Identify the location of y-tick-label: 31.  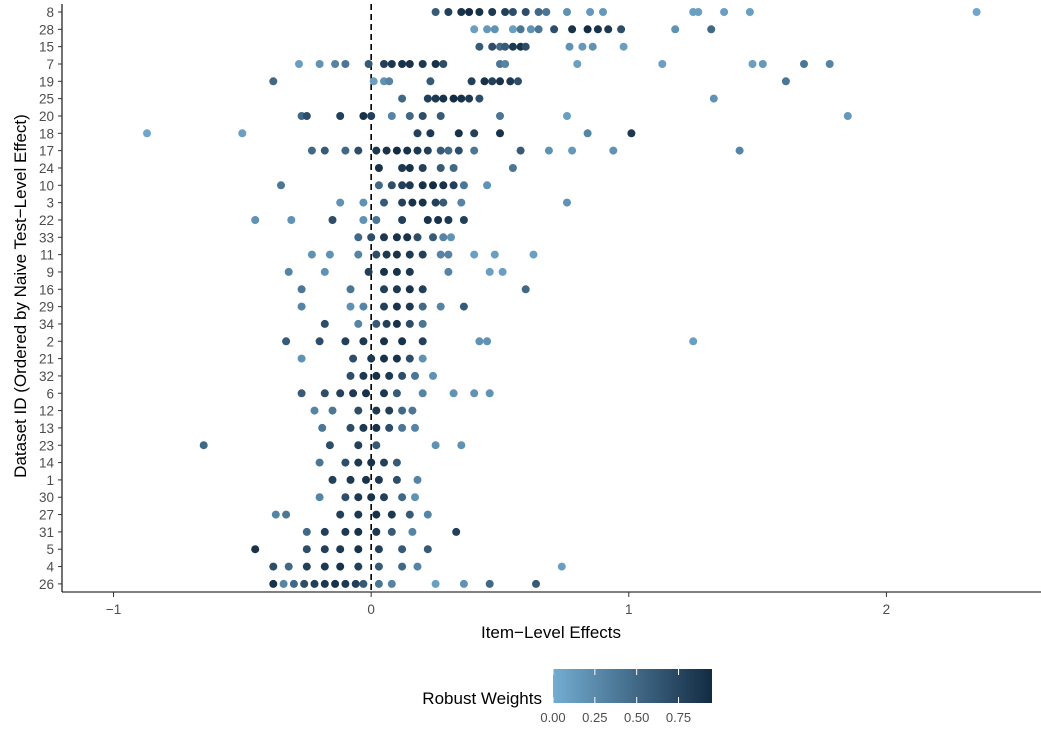
(46, 532).